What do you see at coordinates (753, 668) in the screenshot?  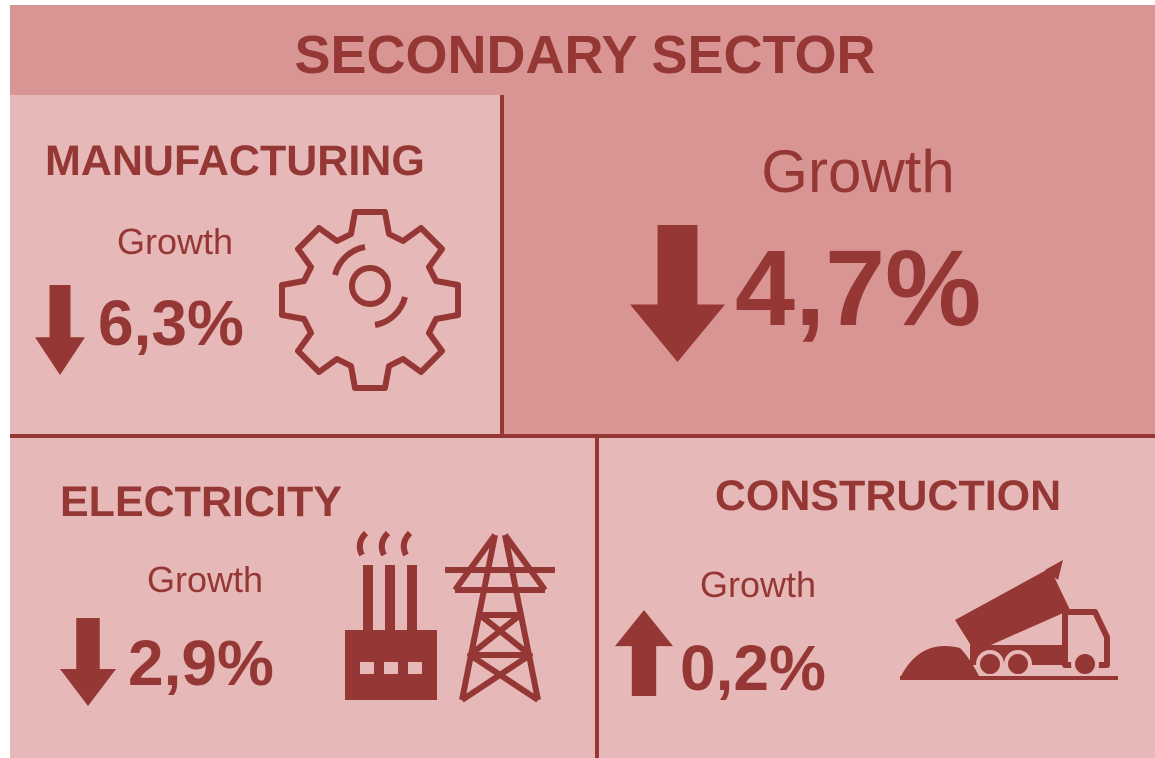 I see `growth-value: 0,2%` at bounding box center [753, 668].